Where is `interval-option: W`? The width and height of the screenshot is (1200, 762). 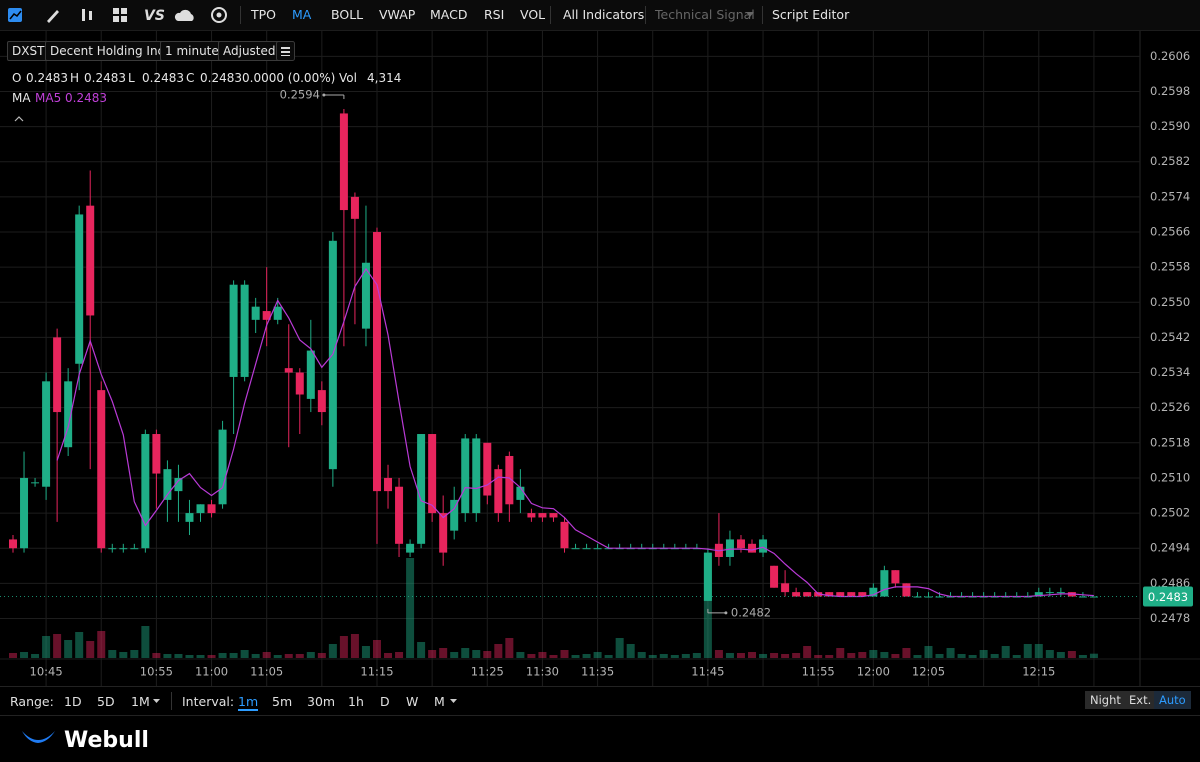 interval-option: W is located at coordinates (412, 701).